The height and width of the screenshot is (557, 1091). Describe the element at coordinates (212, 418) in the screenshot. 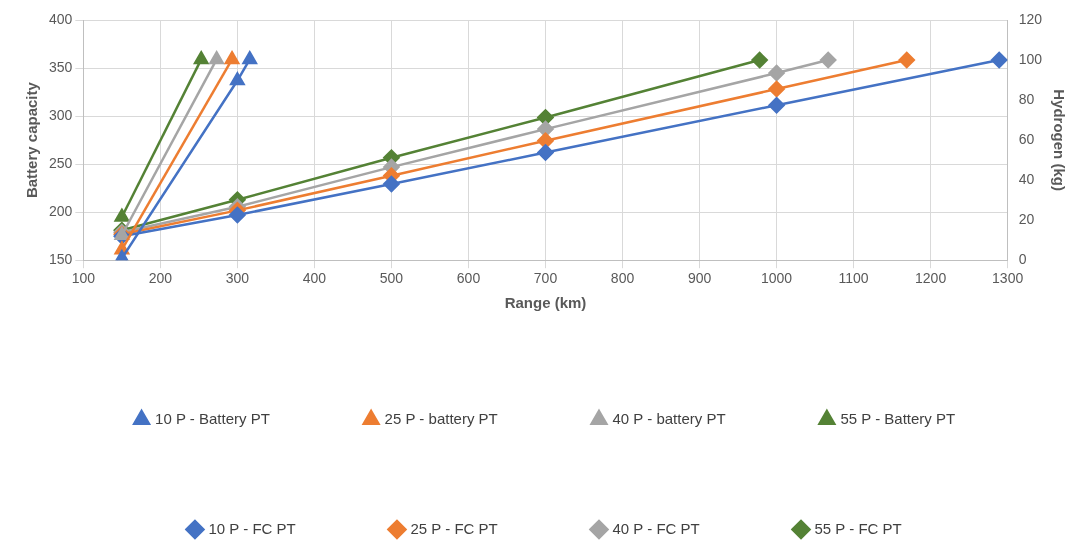

I see `legend-label: 10 P - Battery PT` at that location.